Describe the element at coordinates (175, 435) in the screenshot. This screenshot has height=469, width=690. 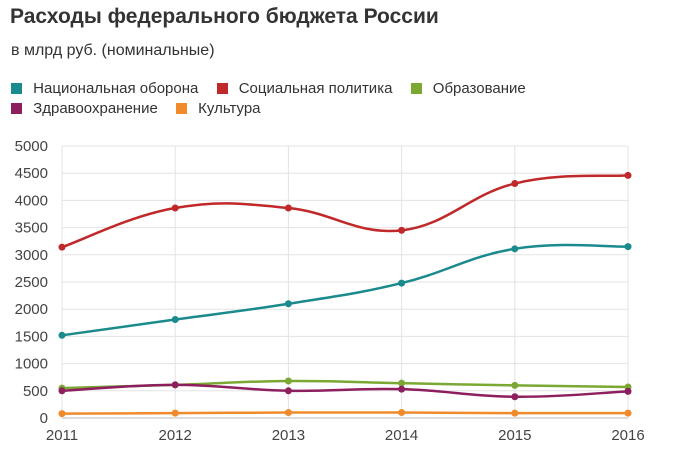
I see `x-tick-label: 2012` at that location.